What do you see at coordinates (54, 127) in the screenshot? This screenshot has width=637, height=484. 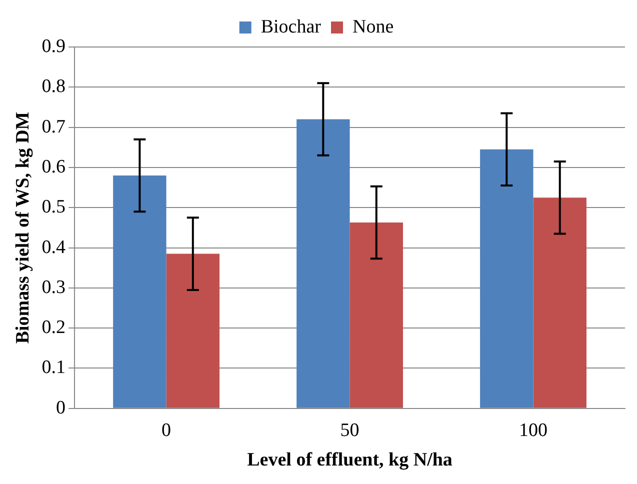 I see `y-tick-label: 0.7` at bounding box center [54, 127].